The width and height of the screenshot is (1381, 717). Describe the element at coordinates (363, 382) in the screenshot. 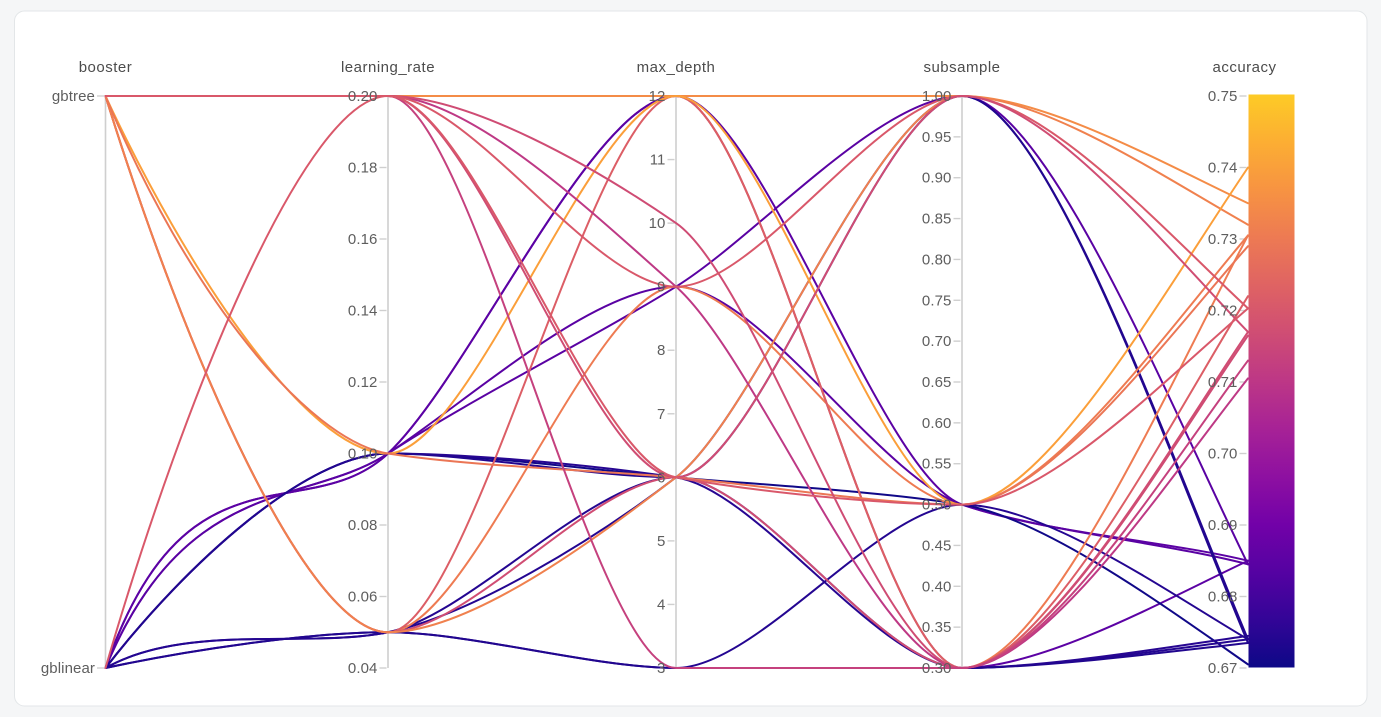

I see `svg-text: 0.12` at that location.